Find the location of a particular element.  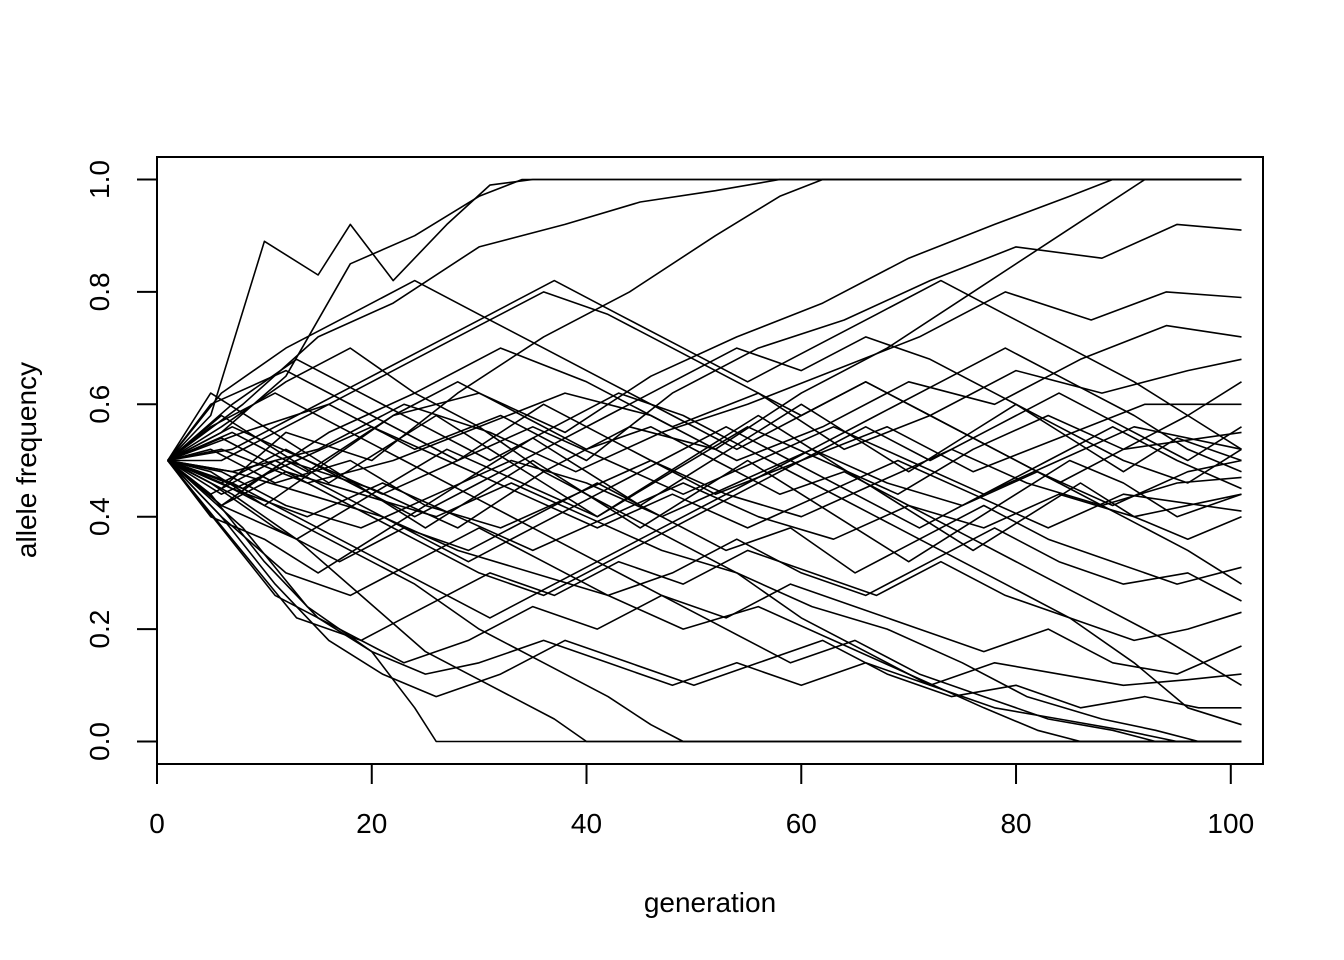

y-tick-label: 0.8 is located at coordinates (99, 291).